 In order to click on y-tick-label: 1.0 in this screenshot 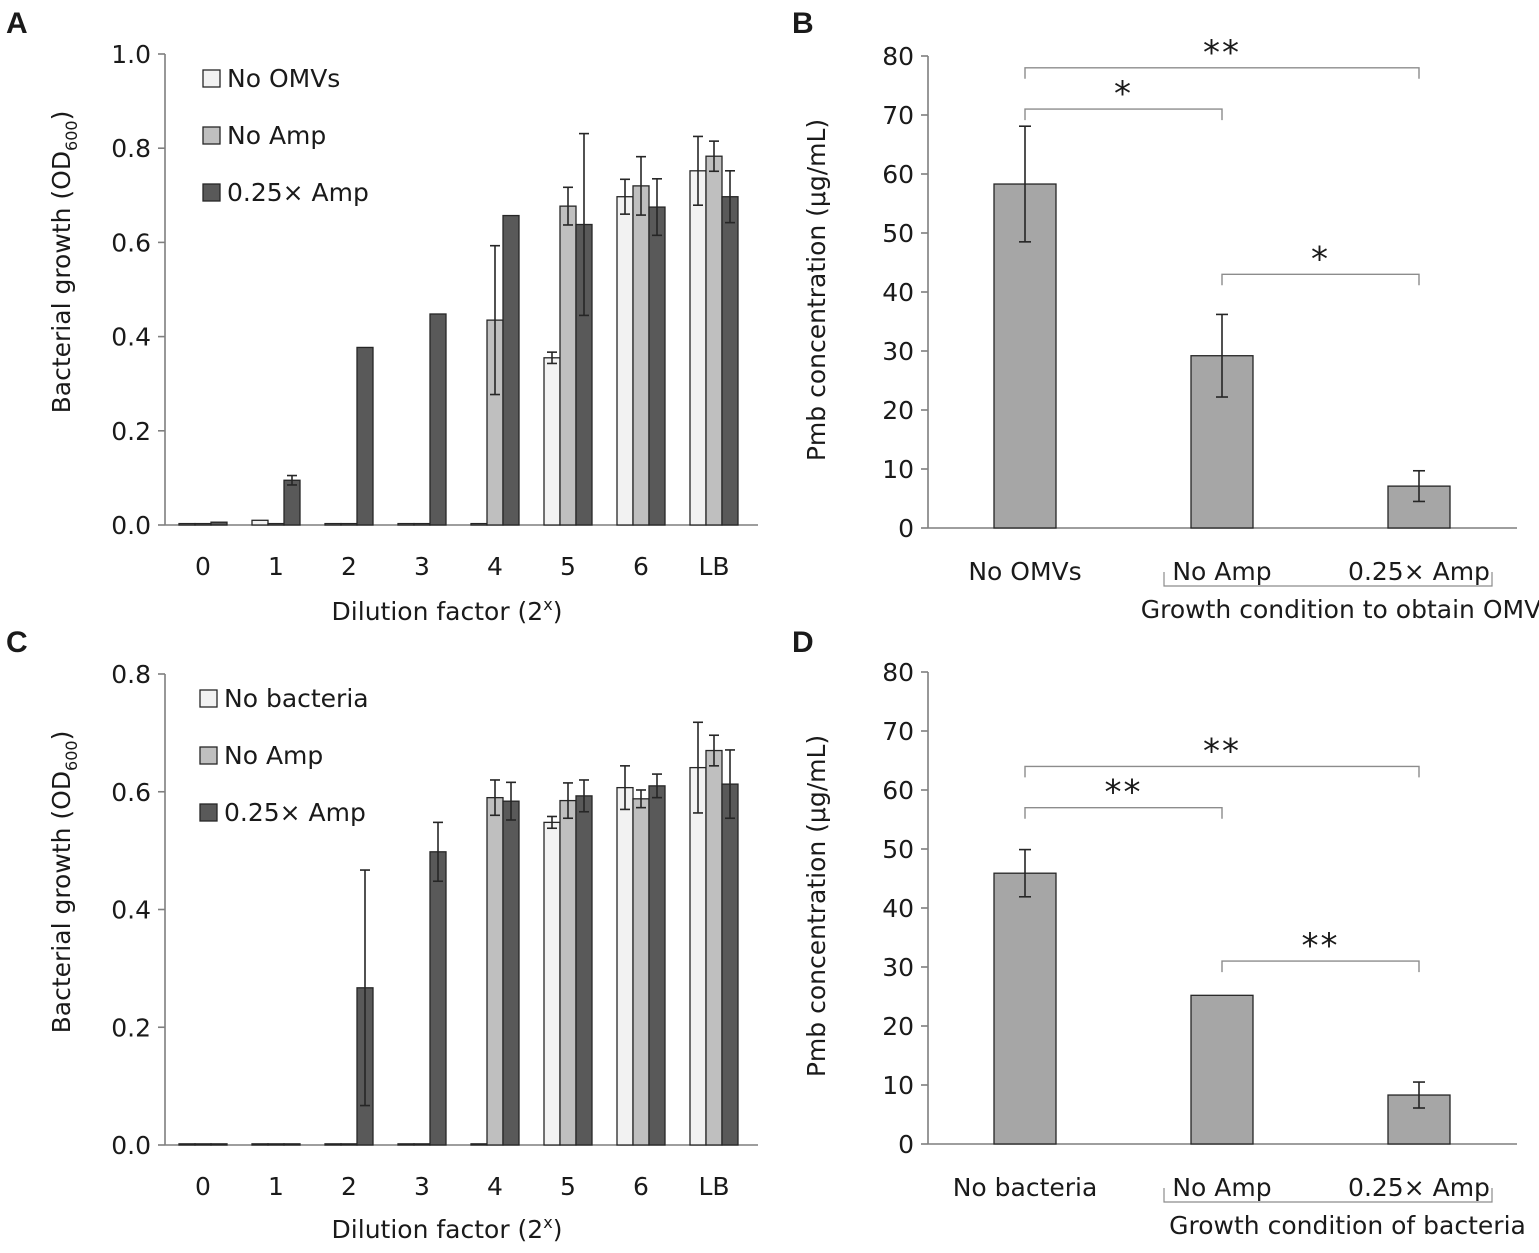, I will do `click(131, 54)`.